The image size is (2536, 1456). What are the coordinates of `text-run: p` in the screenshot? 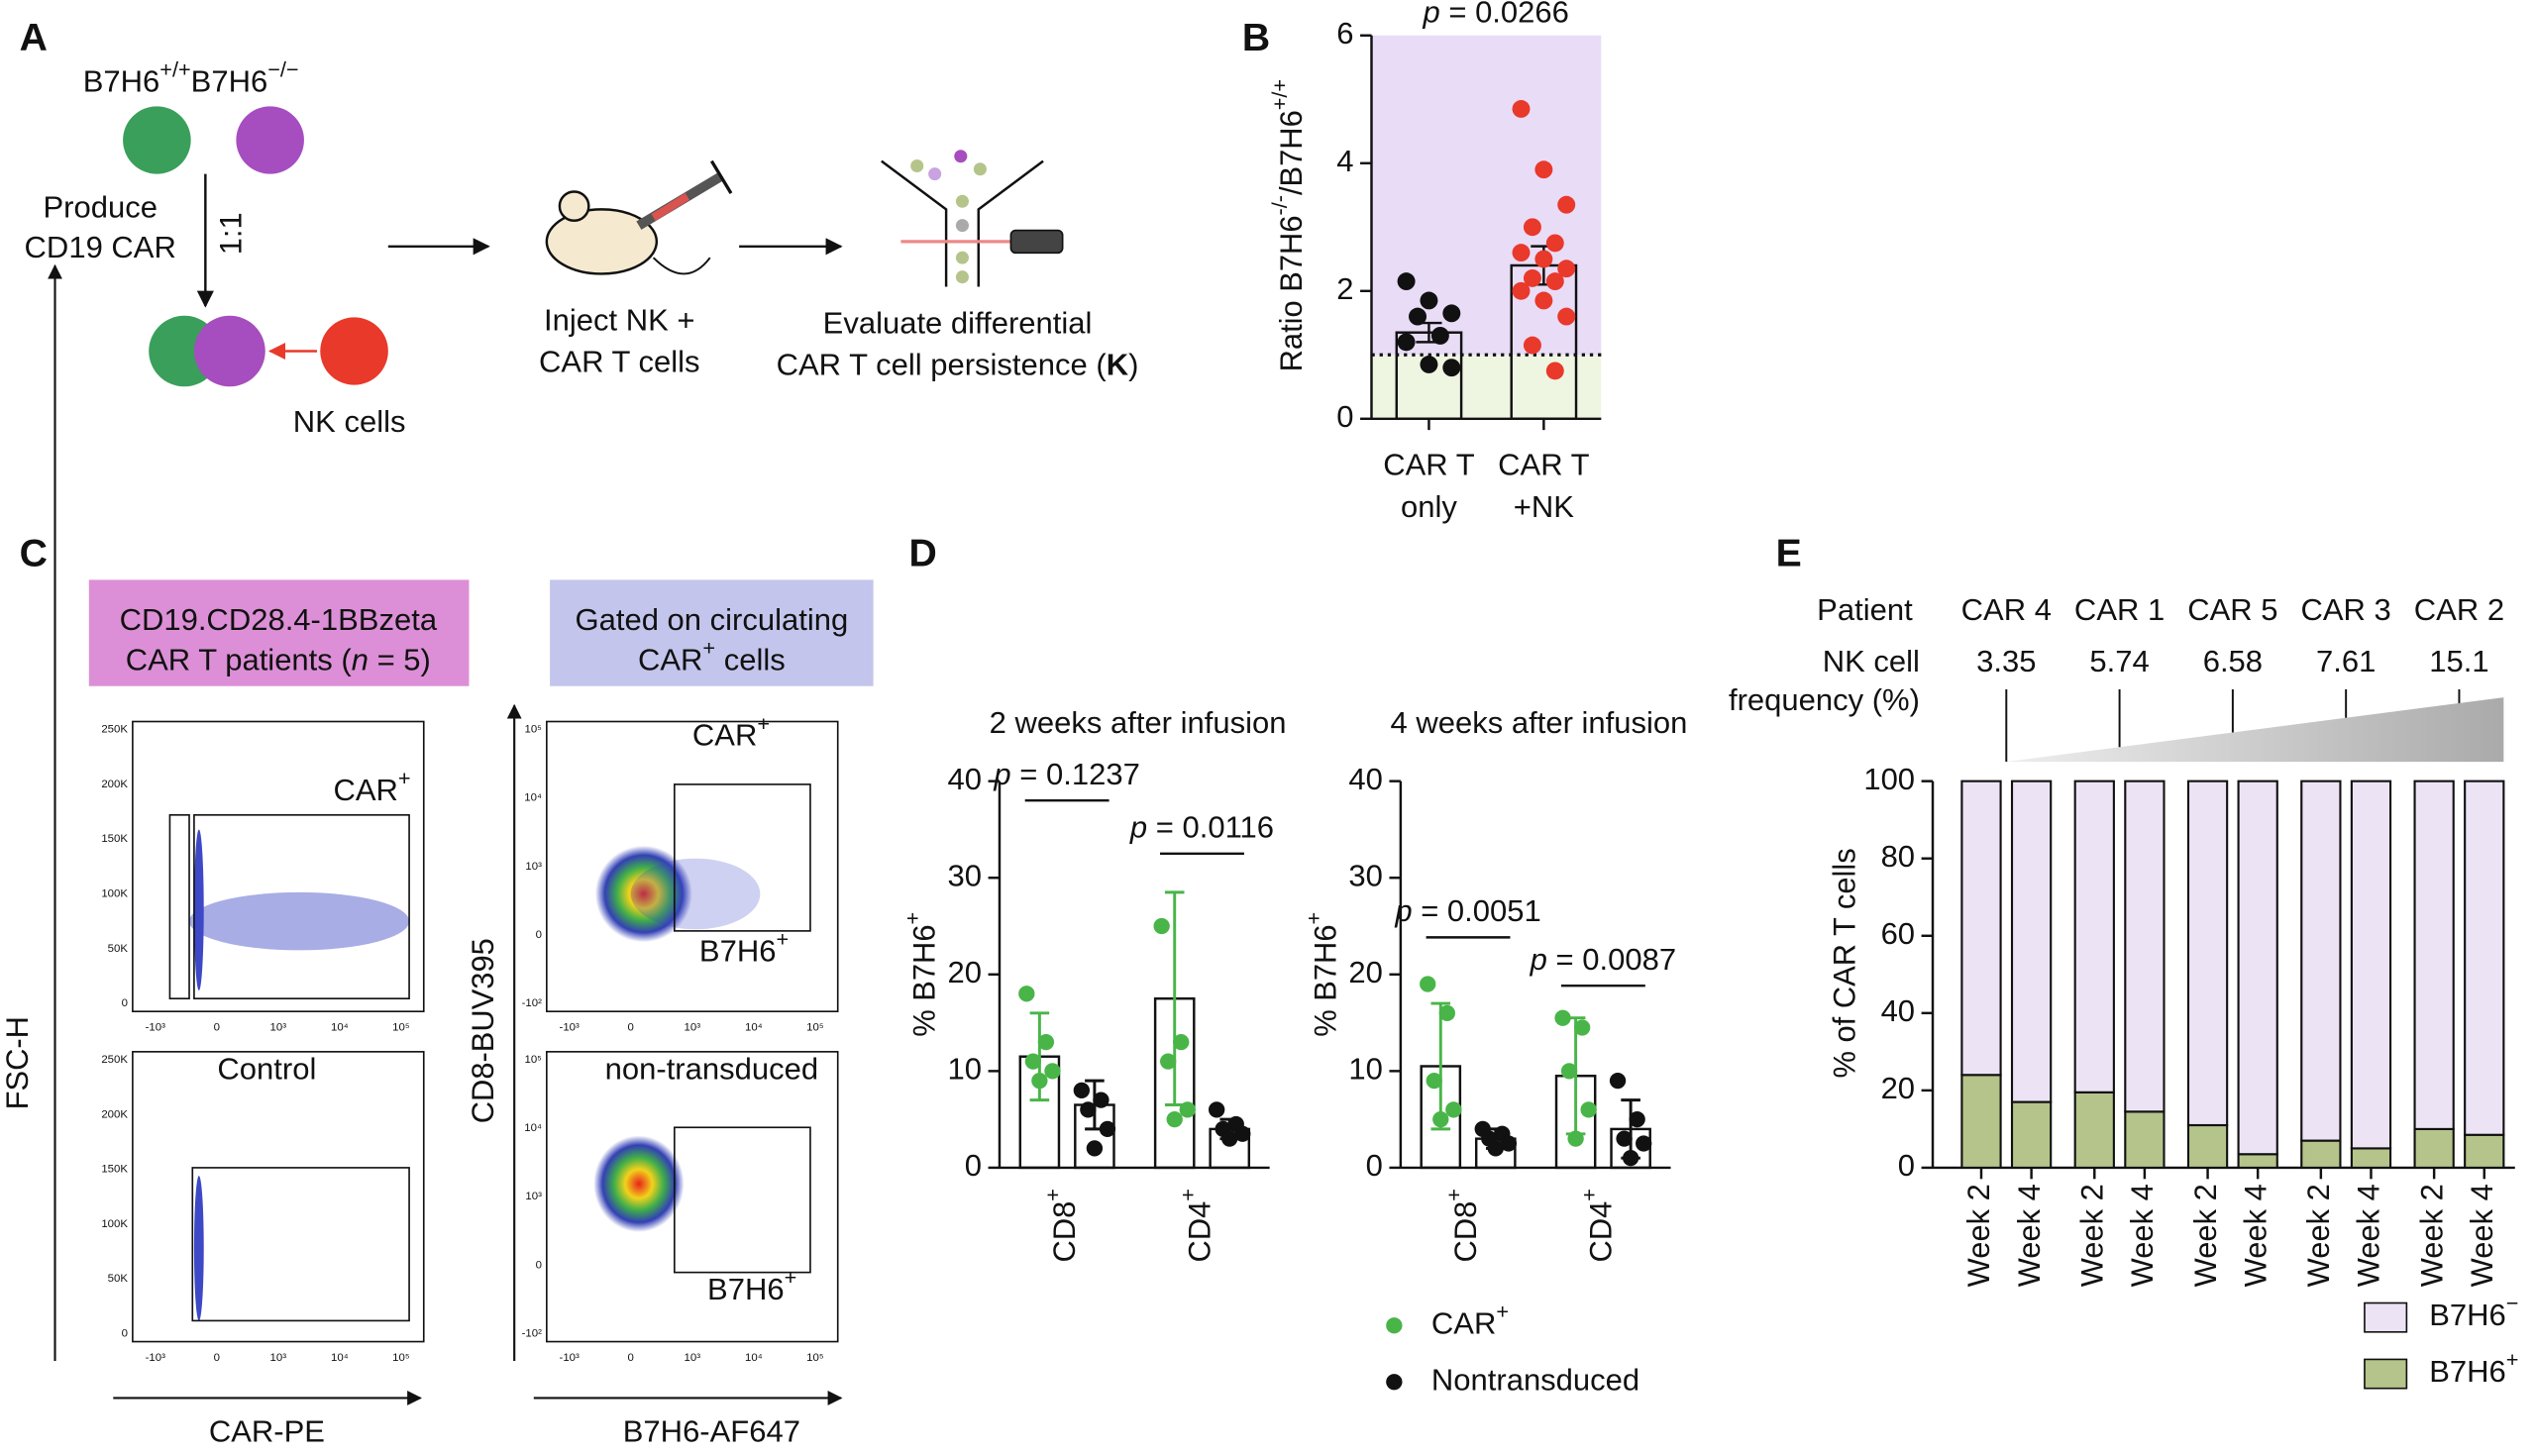 It's located at (1430, 15).